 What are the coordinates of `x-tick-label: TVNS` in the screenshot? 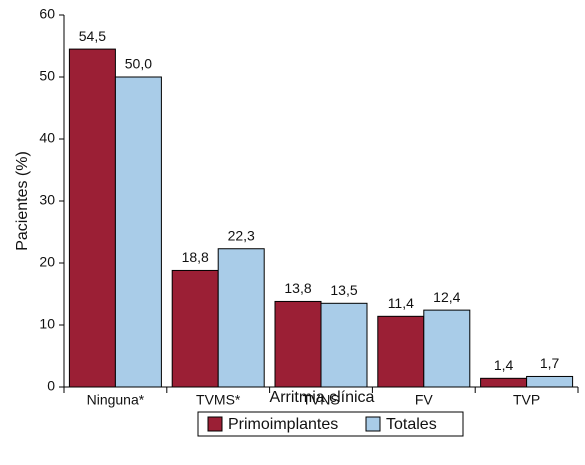 It's located at (320, 400).